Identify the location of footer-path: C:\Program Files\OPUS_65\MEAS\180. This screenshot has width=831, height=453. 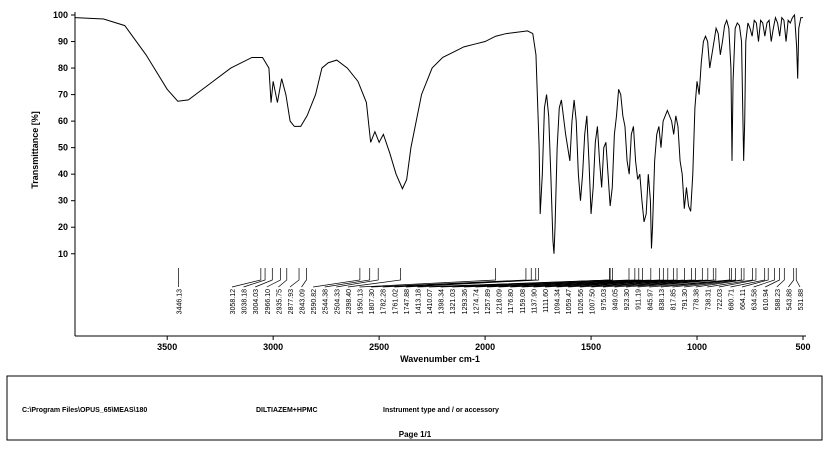
(84, 410).